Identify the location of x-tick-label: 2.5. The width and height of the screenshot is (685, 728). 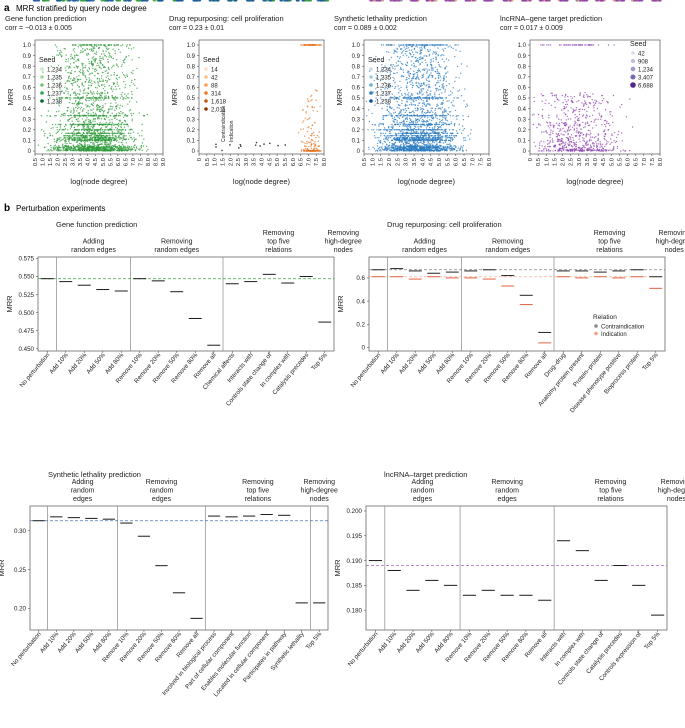
(239, 162).